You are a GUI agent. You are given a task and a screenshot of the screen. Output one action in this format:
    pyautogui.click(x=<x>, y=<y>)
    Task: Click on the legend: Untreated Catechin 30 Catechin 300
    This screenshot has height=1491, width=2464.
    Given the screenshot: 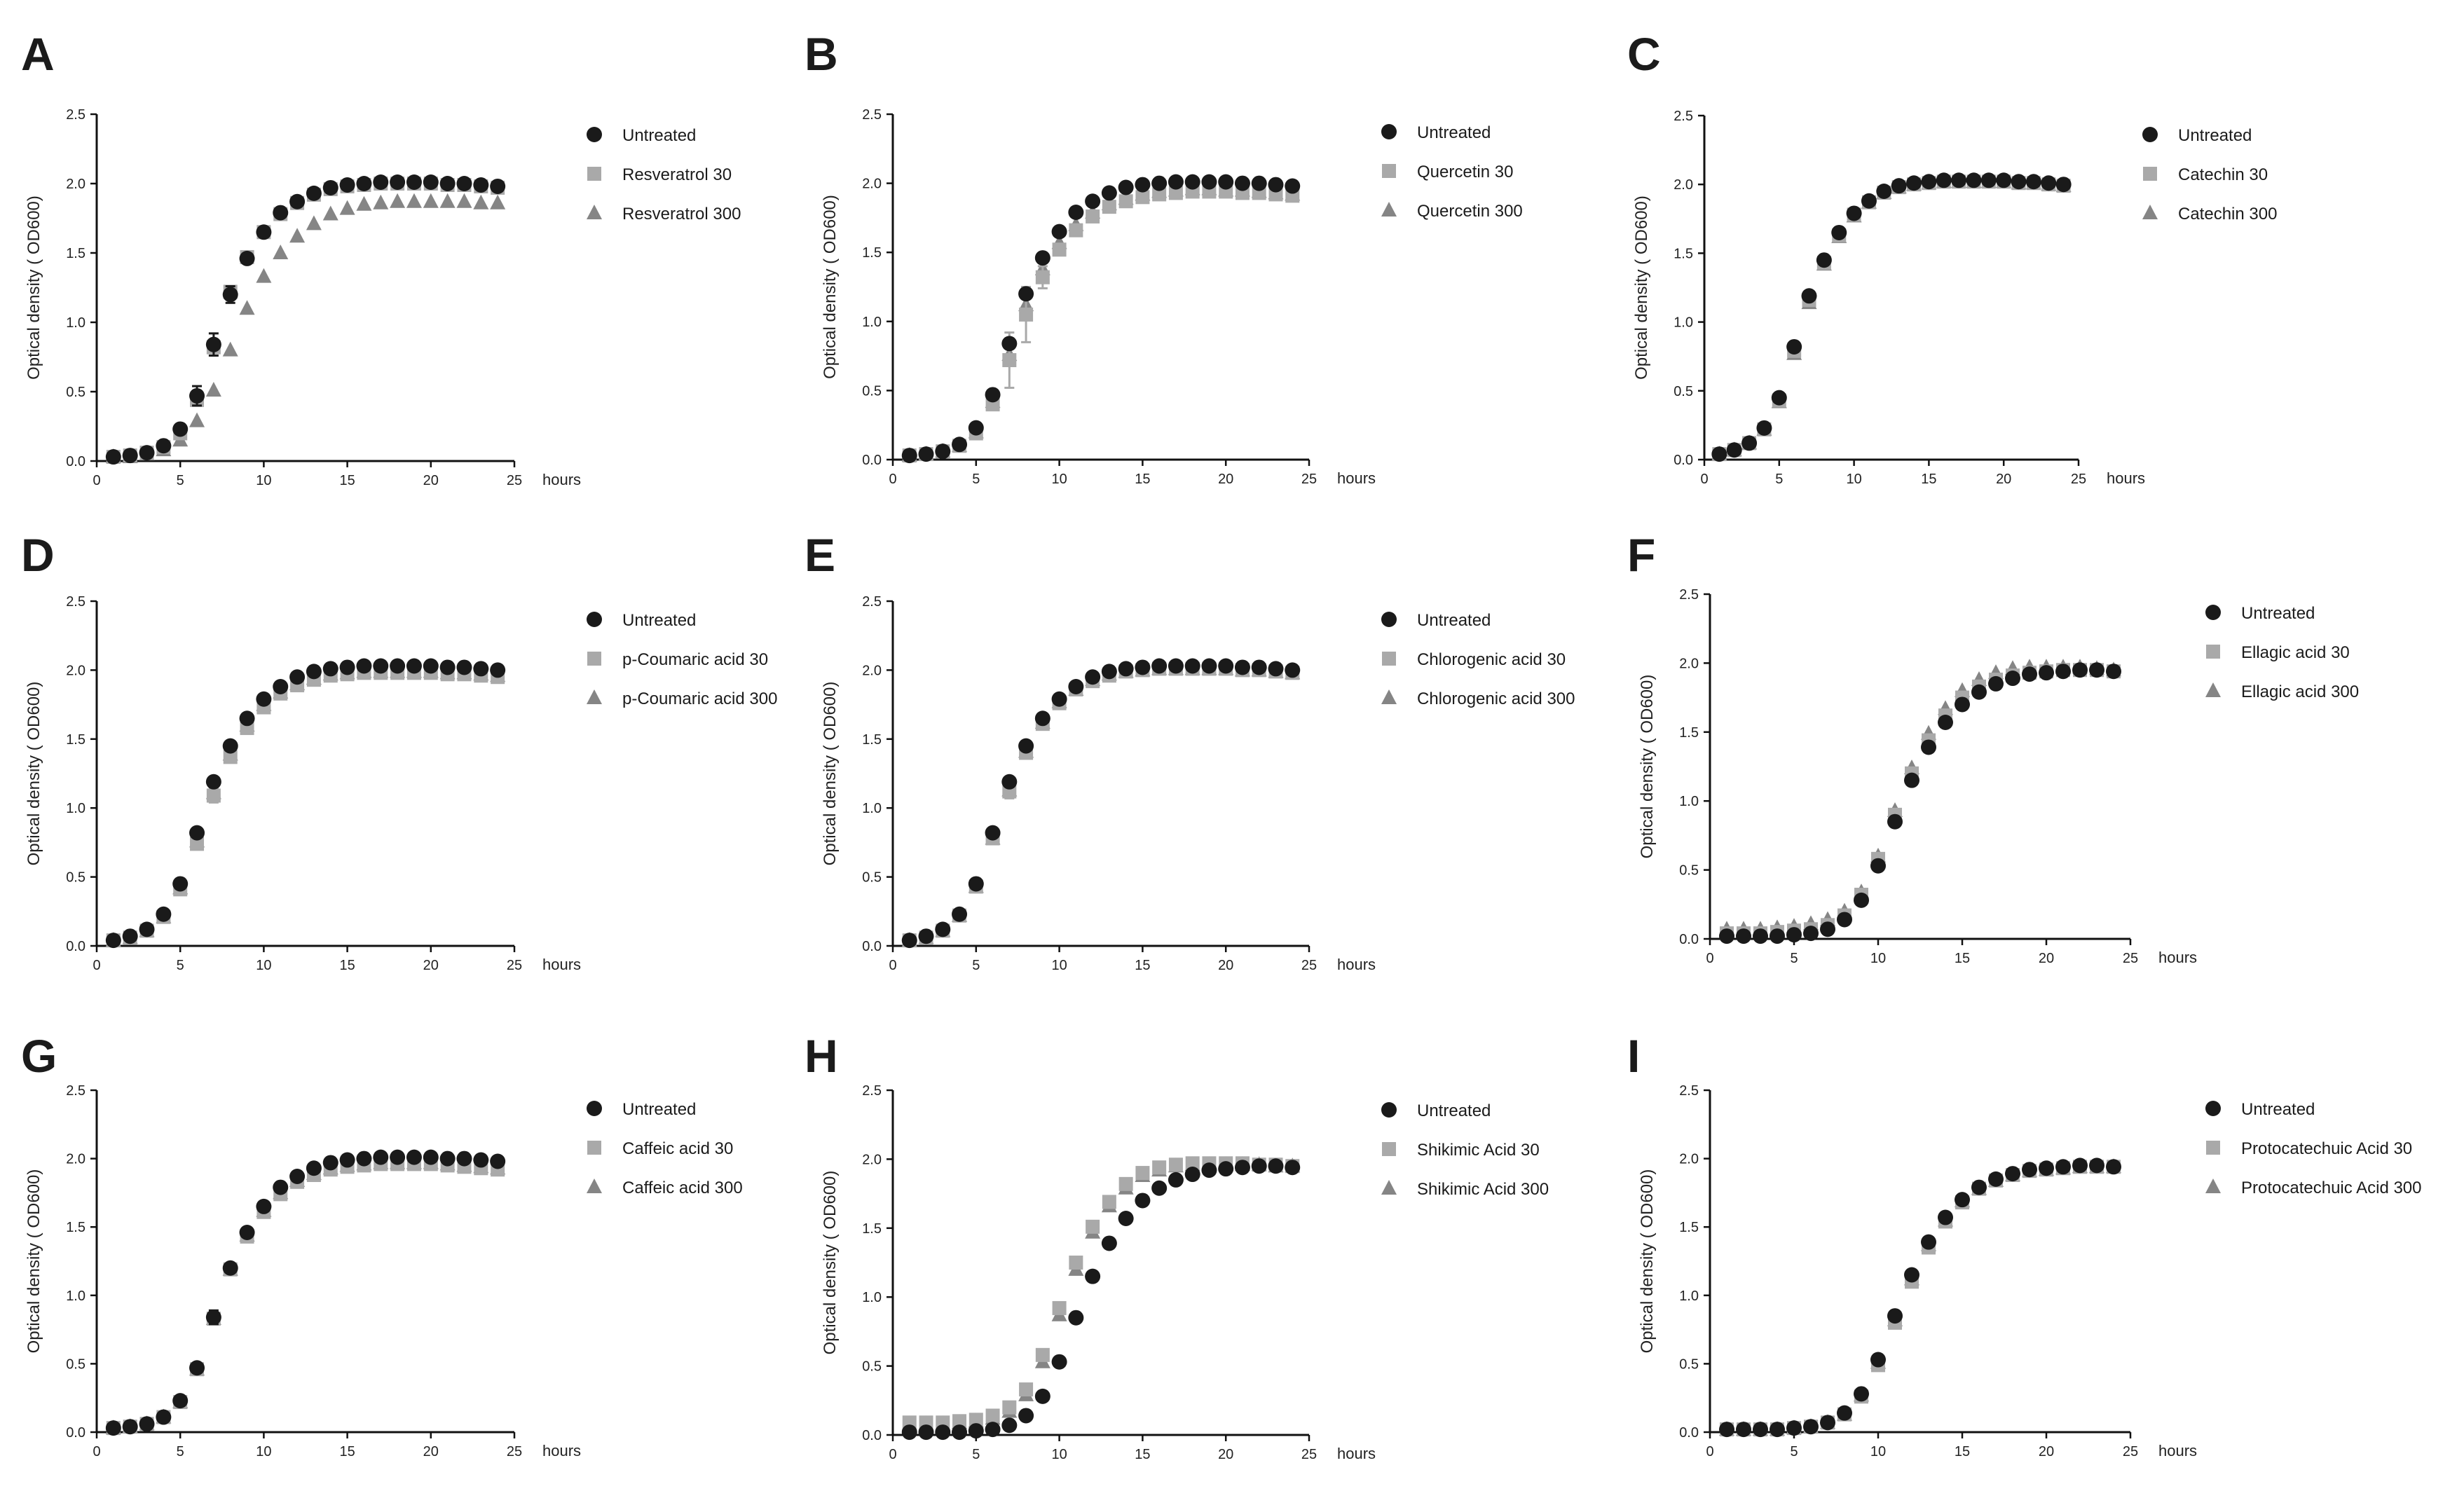 What is the action you would take?
    pyautogui.click(x=2209, y=175)
    